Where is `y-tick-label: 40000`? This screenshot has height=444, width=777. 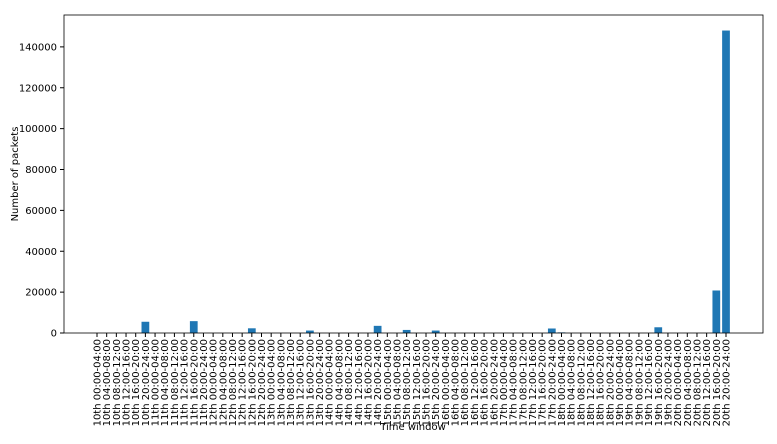
y-tick-label: 40000 is located at coordinates (41, 252).